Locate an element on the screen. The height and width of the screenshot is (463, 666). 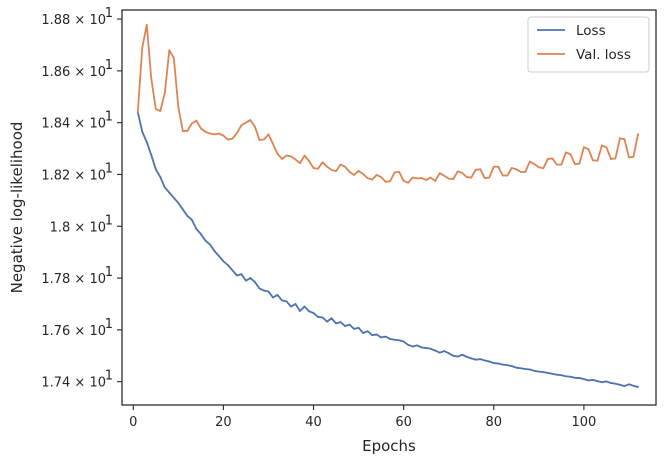
y-tick-label: 1.88 × 10 is located at coordinates (73, 20).